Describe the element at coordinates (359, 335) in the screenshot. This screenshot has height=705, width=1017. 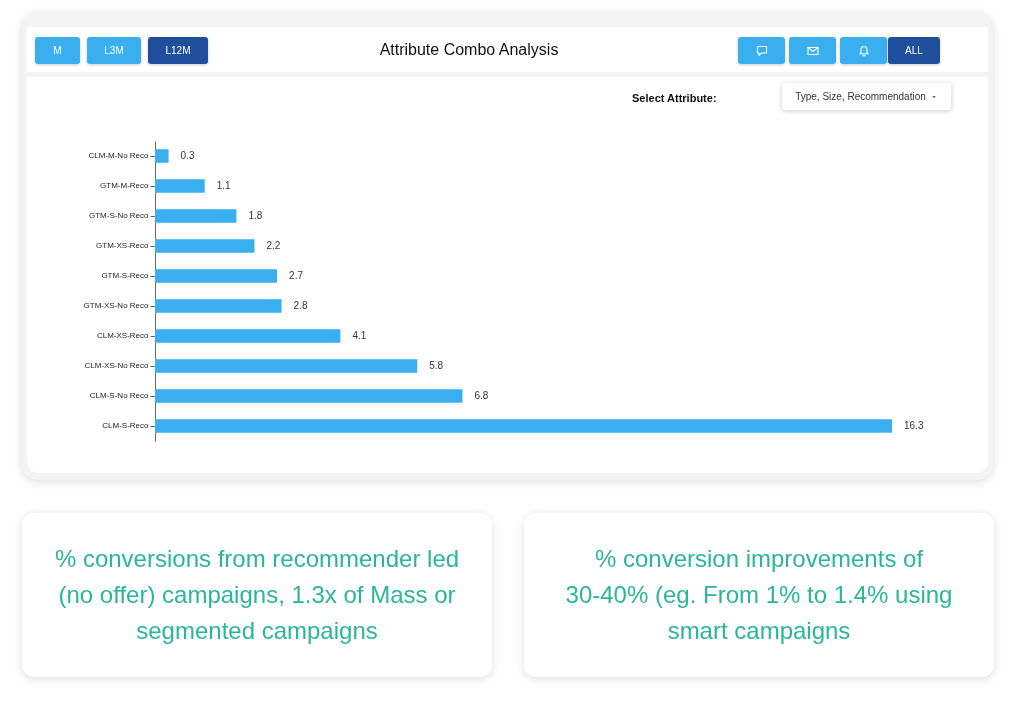
I see `data-label: 4.1` at that location.